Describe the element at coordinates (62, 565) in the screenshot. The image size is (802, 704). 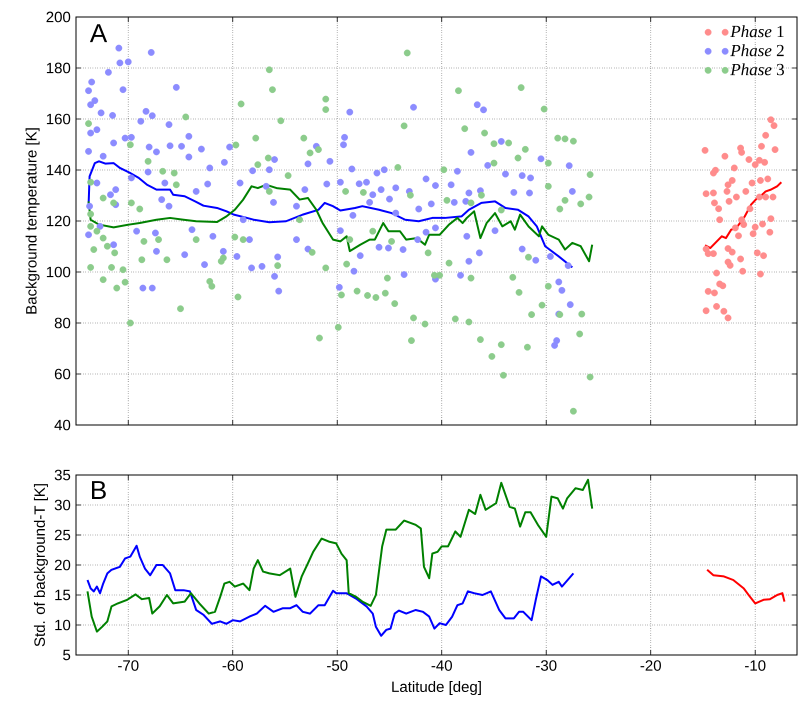
I see `y-tick-label: 20` at that location.